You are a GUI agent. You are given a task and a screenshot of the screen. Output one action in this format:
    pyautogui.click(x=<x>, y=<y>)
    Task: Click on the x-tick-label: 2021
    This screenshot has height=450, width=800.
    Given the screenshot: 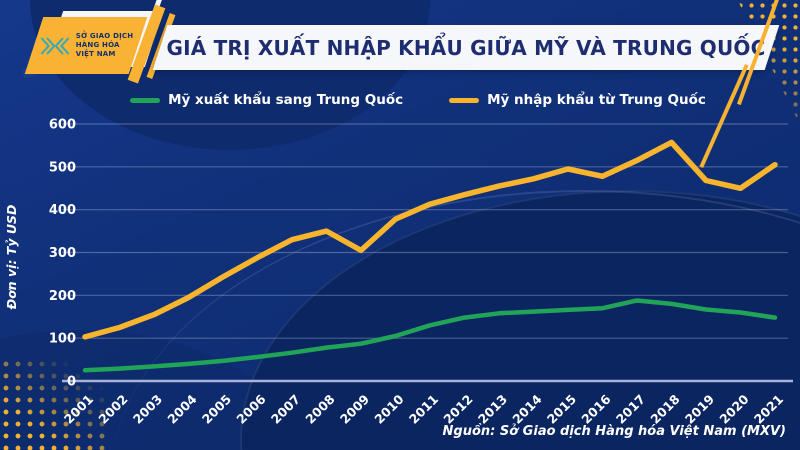 What is the action you would take?
    pyautogui.click(x=768, y=409)
    